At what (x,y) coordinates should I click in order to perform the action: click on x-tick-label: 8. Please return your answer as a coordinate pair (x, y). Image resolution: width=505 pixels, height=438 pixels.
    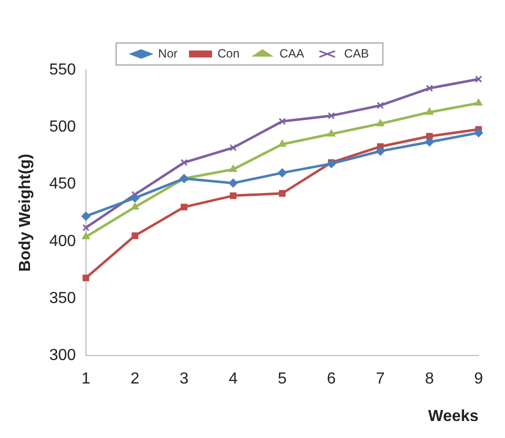
    Looking at the image, I should click on (429, 379).